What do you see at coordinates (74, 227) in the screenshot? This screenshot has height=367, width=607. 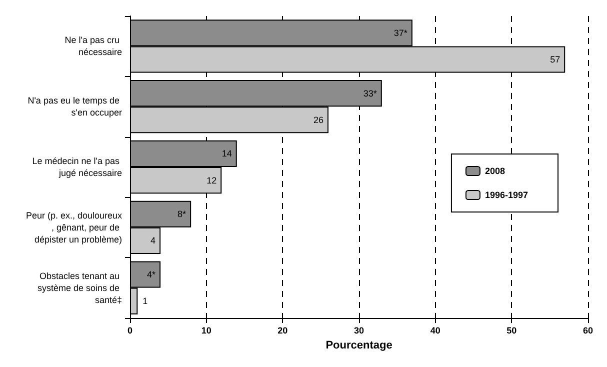 I see `y-tick-label: Peur (p. ex., douloureux, gênant, peur de dépister un problème)` at bounding box center [74, 227].